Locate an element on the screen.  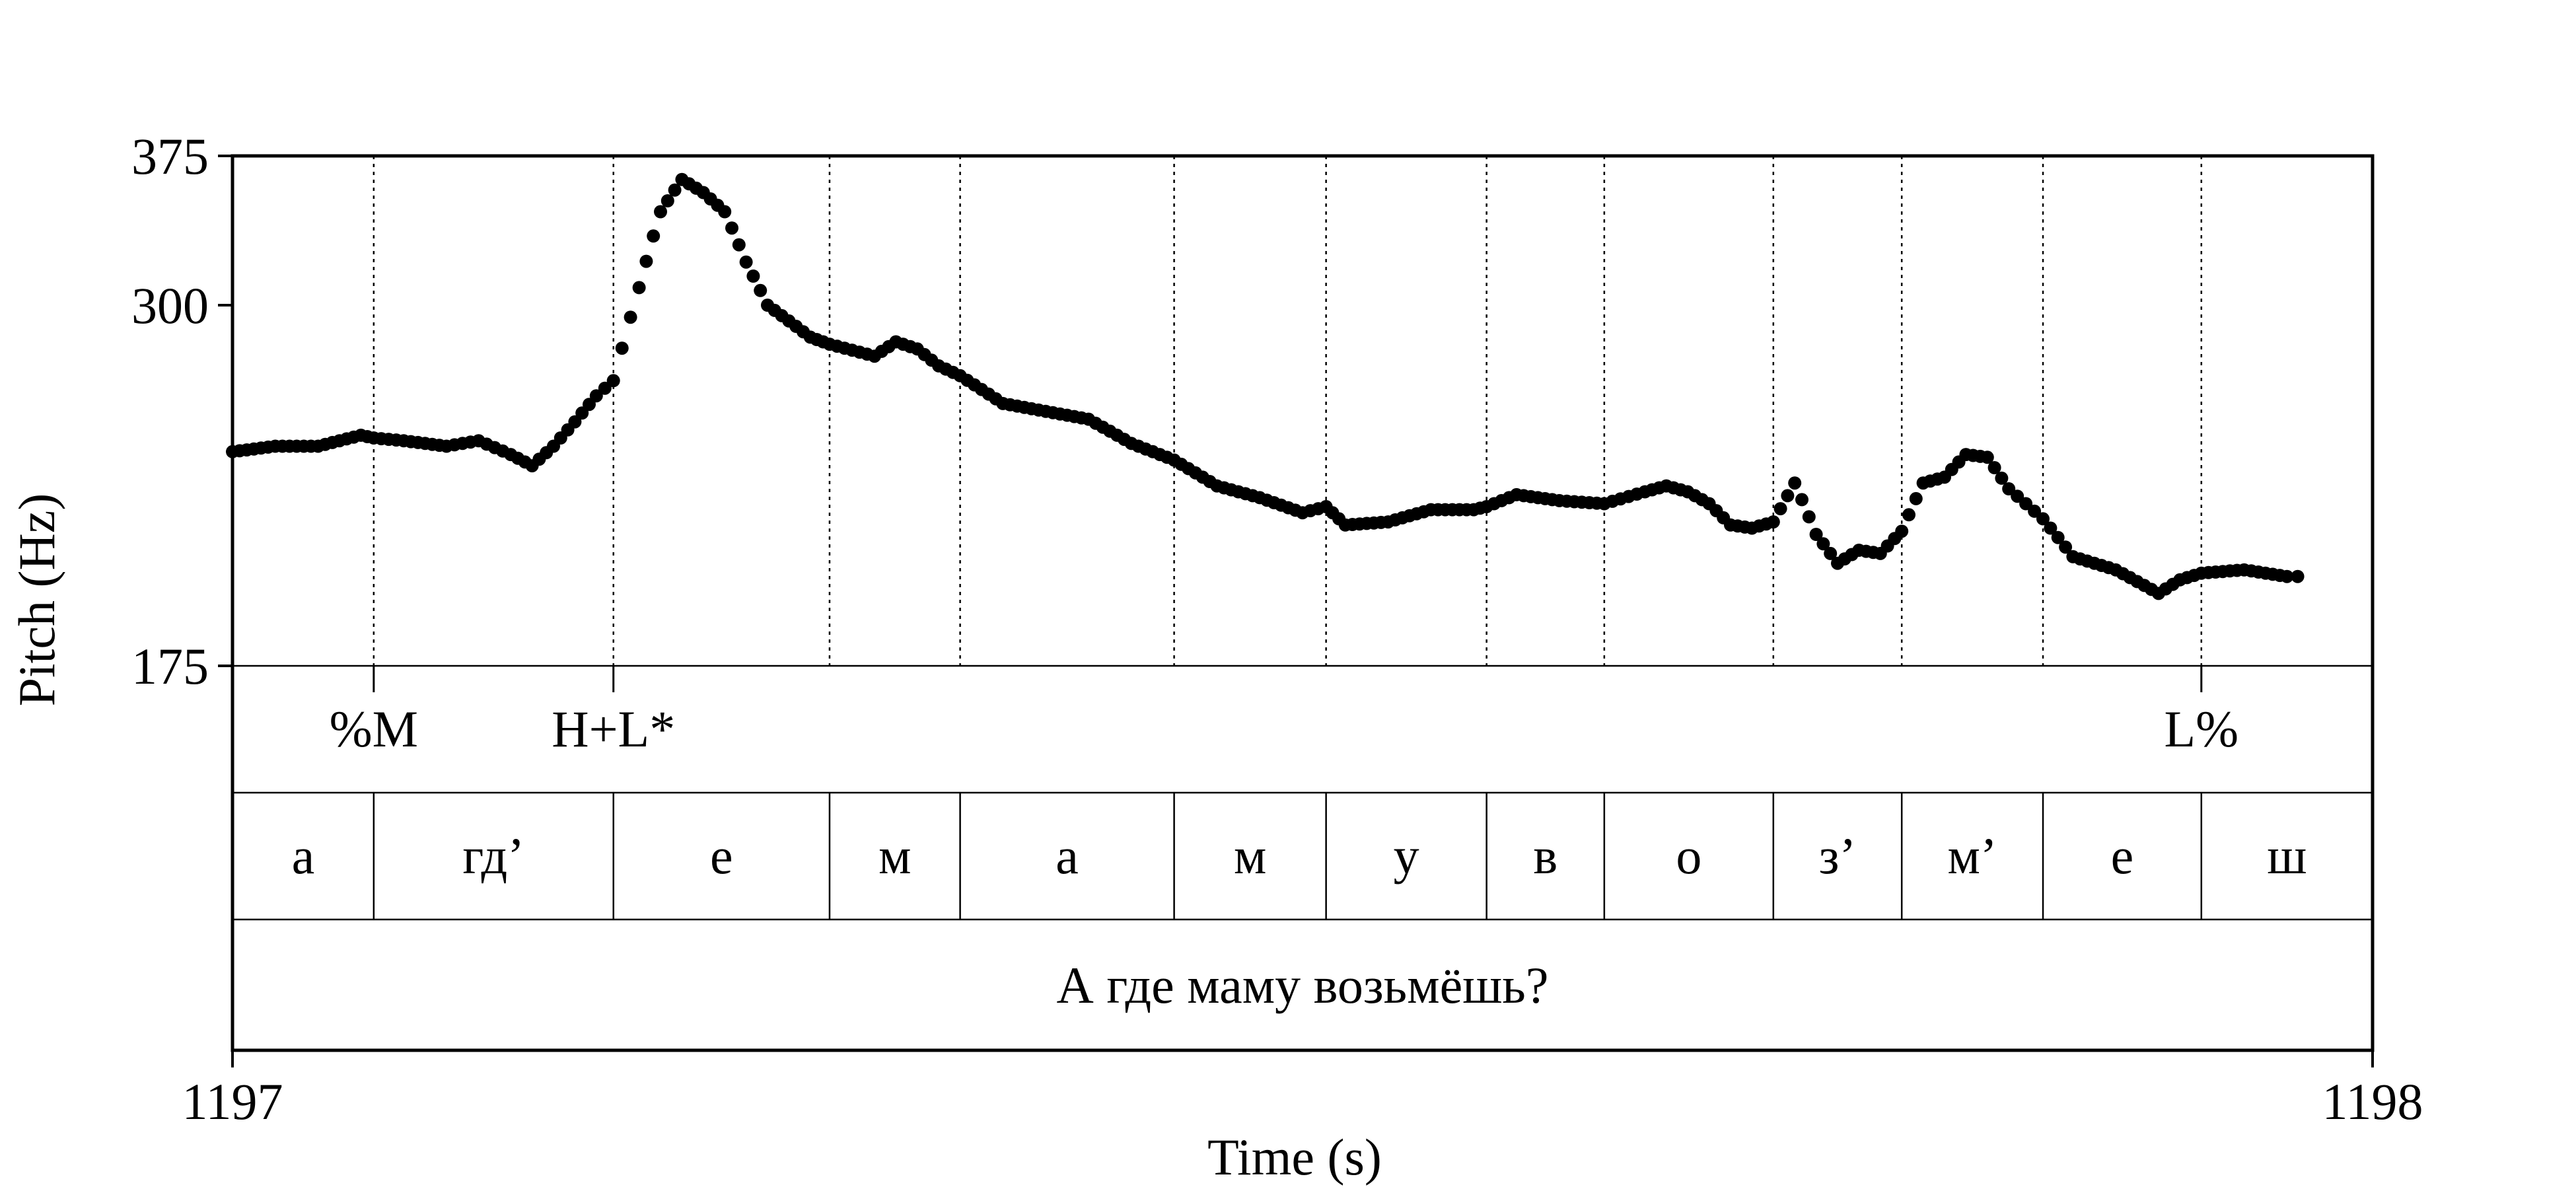
segment-label-1: гд’ is located at coordinates (493, 855).